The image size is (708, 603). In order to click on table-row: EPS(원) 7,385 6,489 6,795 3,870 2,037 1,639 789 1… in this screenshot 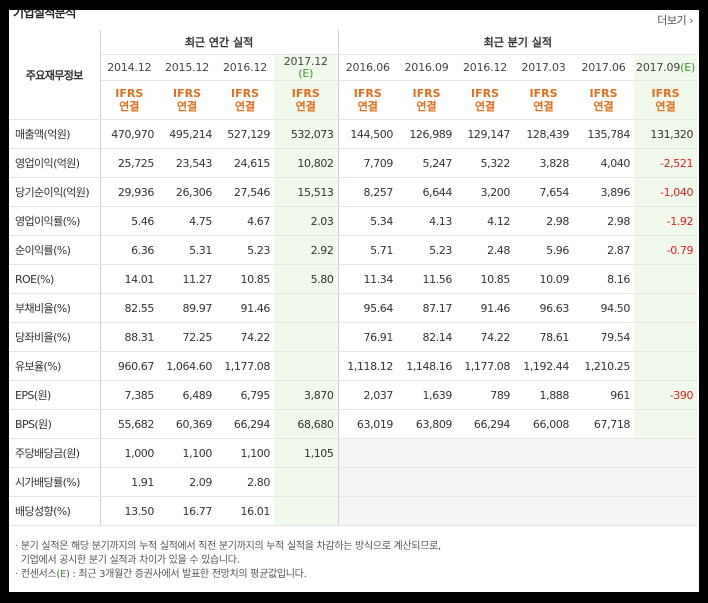, I will do `click(353, 395)`.